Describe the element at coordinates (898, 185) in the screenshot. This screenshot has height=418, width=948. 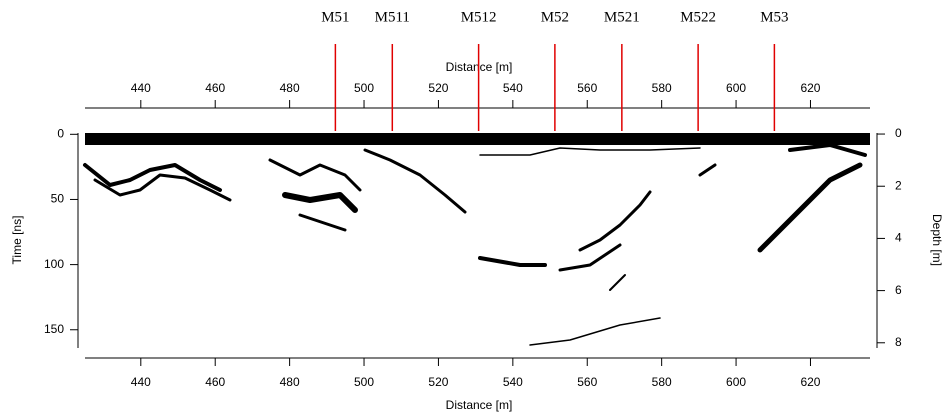
I see `y2-tick-label: 2` at that location.